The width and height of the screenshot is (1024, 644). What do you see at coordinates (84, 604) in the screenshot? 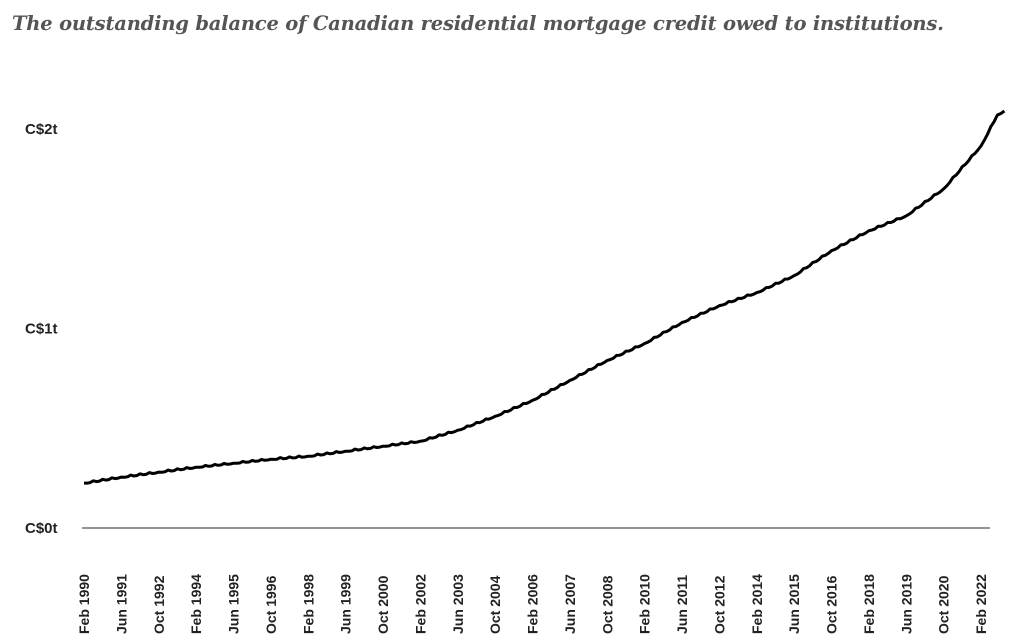
I see `x-tick-label: Feb 1990` at bounding box center [84, 604].